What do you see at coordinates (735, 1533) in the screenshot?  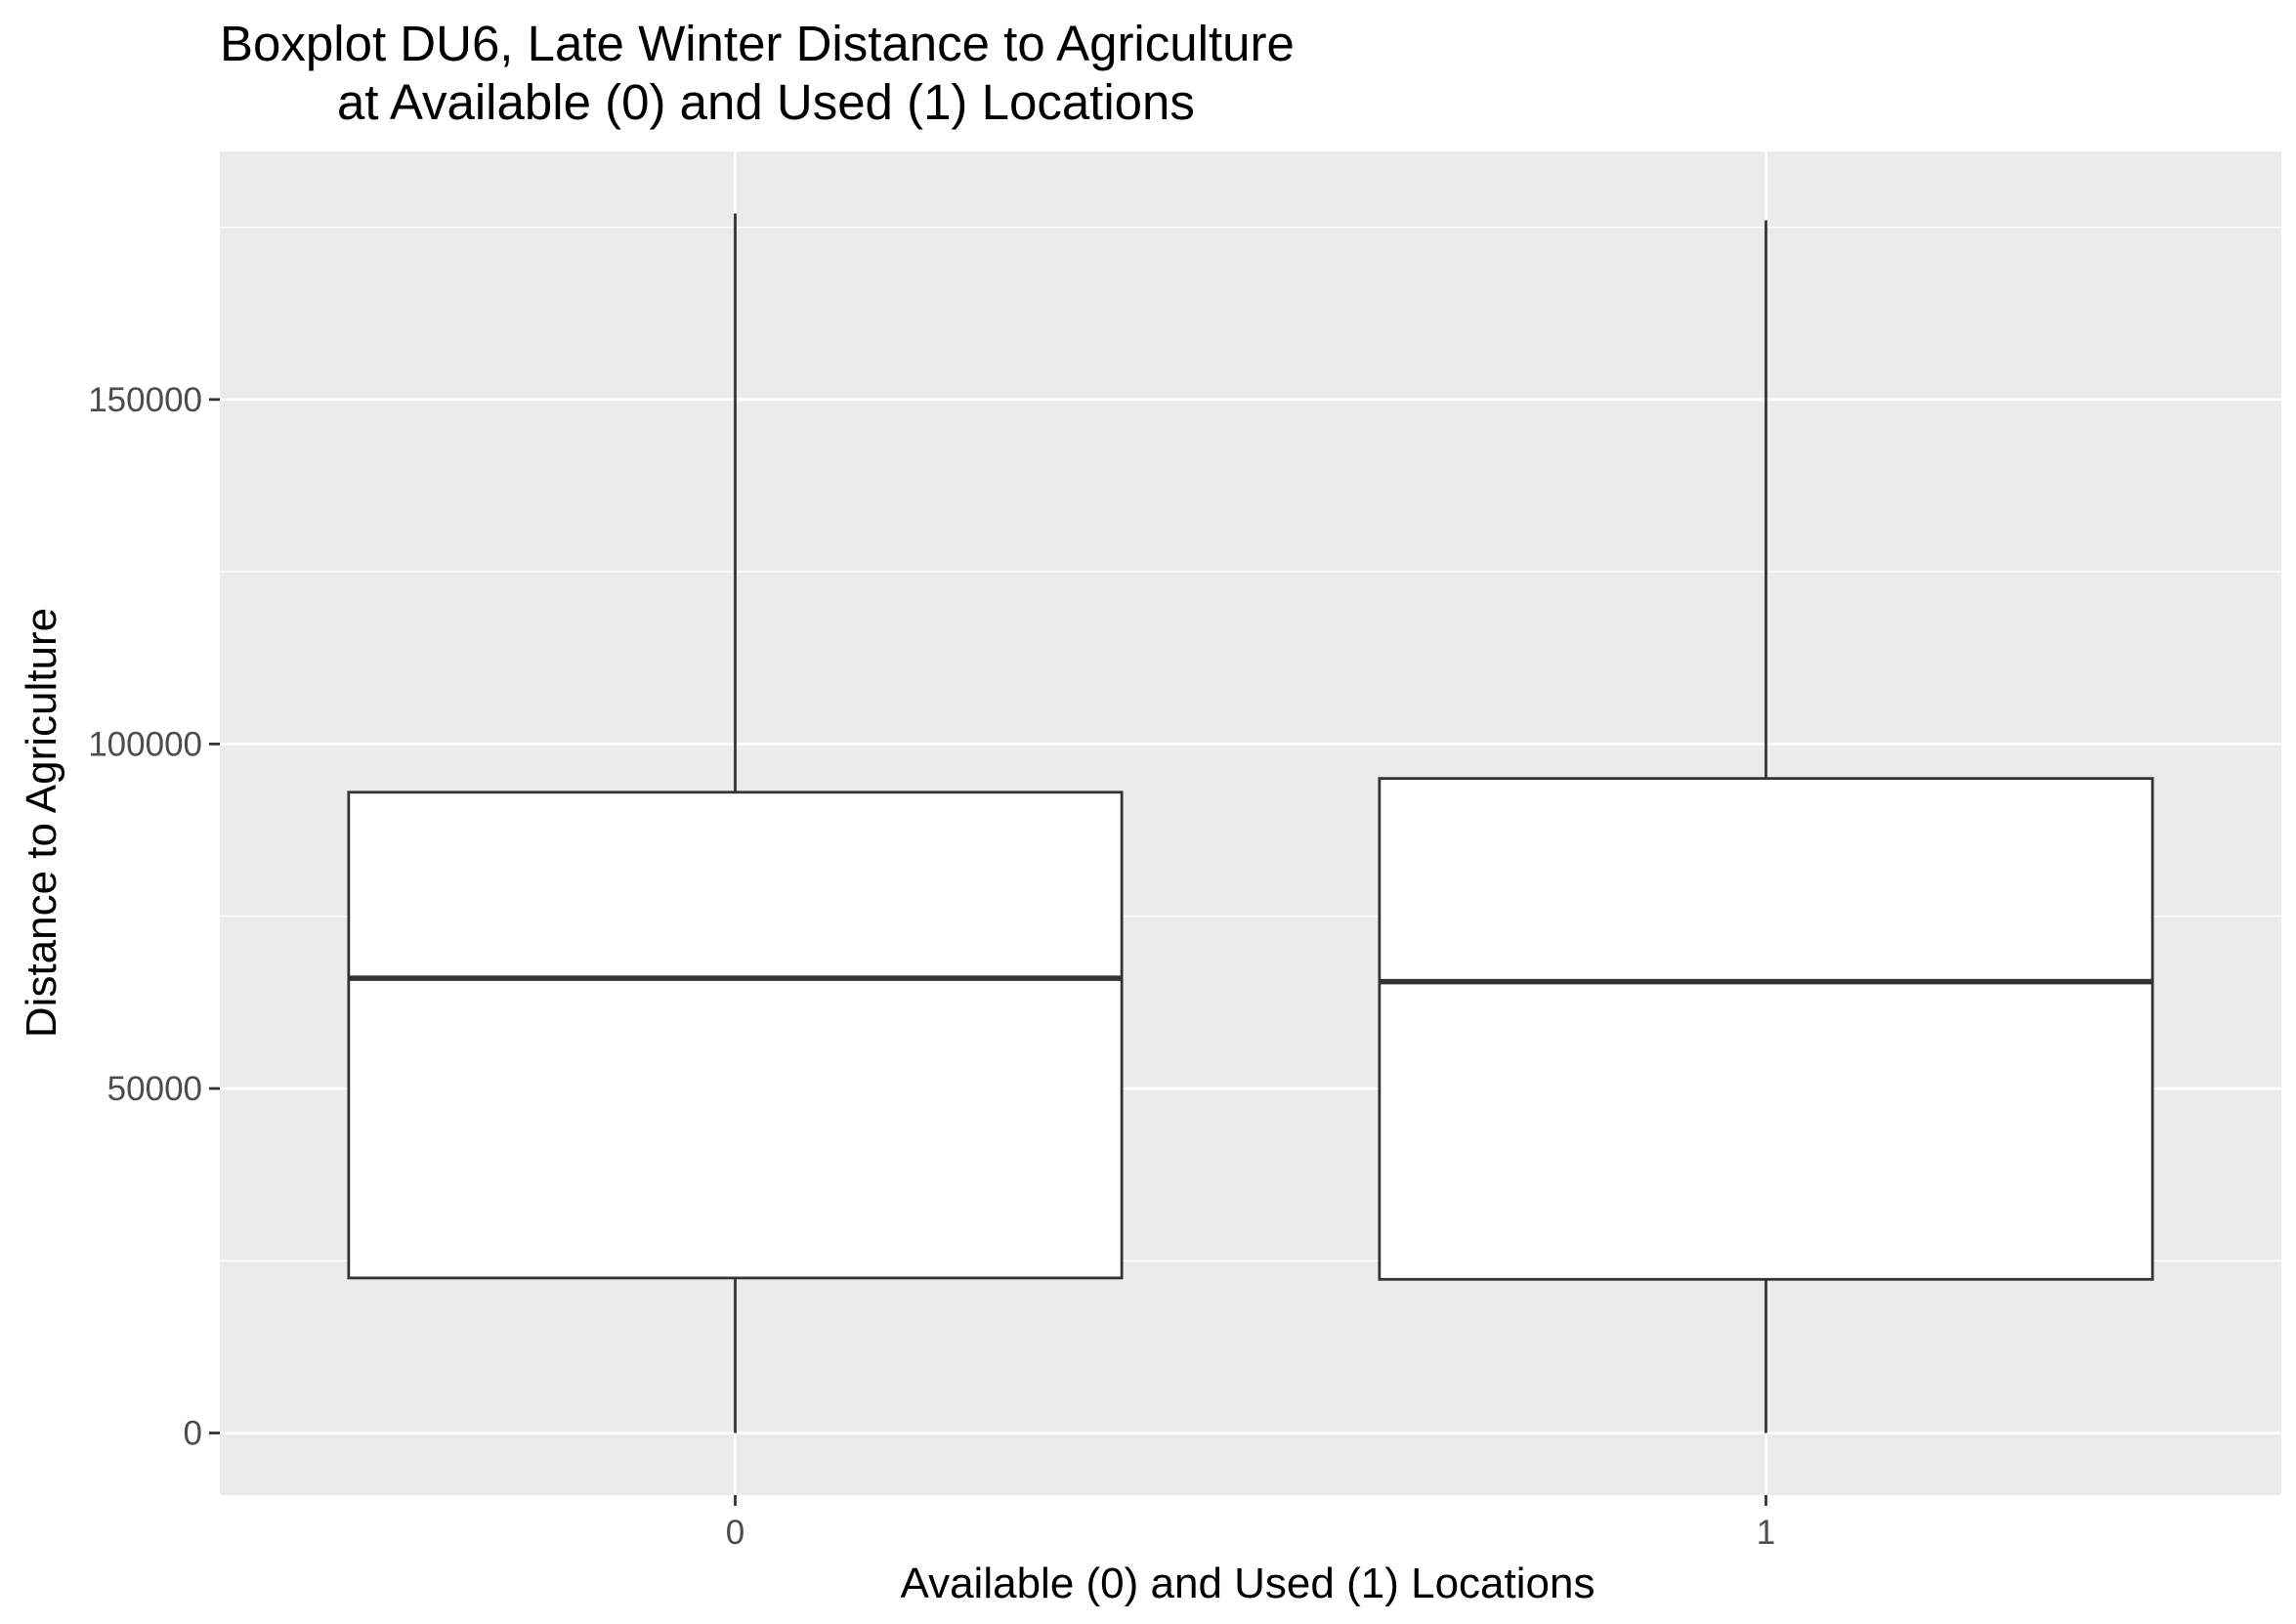 I see `x-tick-label: 0` at bounding box center [735, 1533].